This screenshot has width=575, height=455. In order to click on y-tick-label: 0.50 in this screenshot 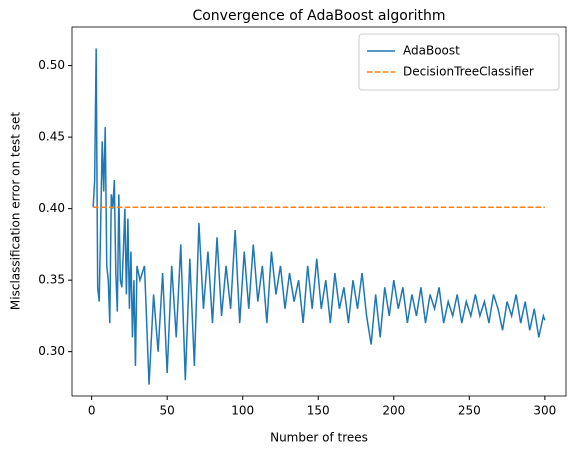, I will do `click(51, 65)`.